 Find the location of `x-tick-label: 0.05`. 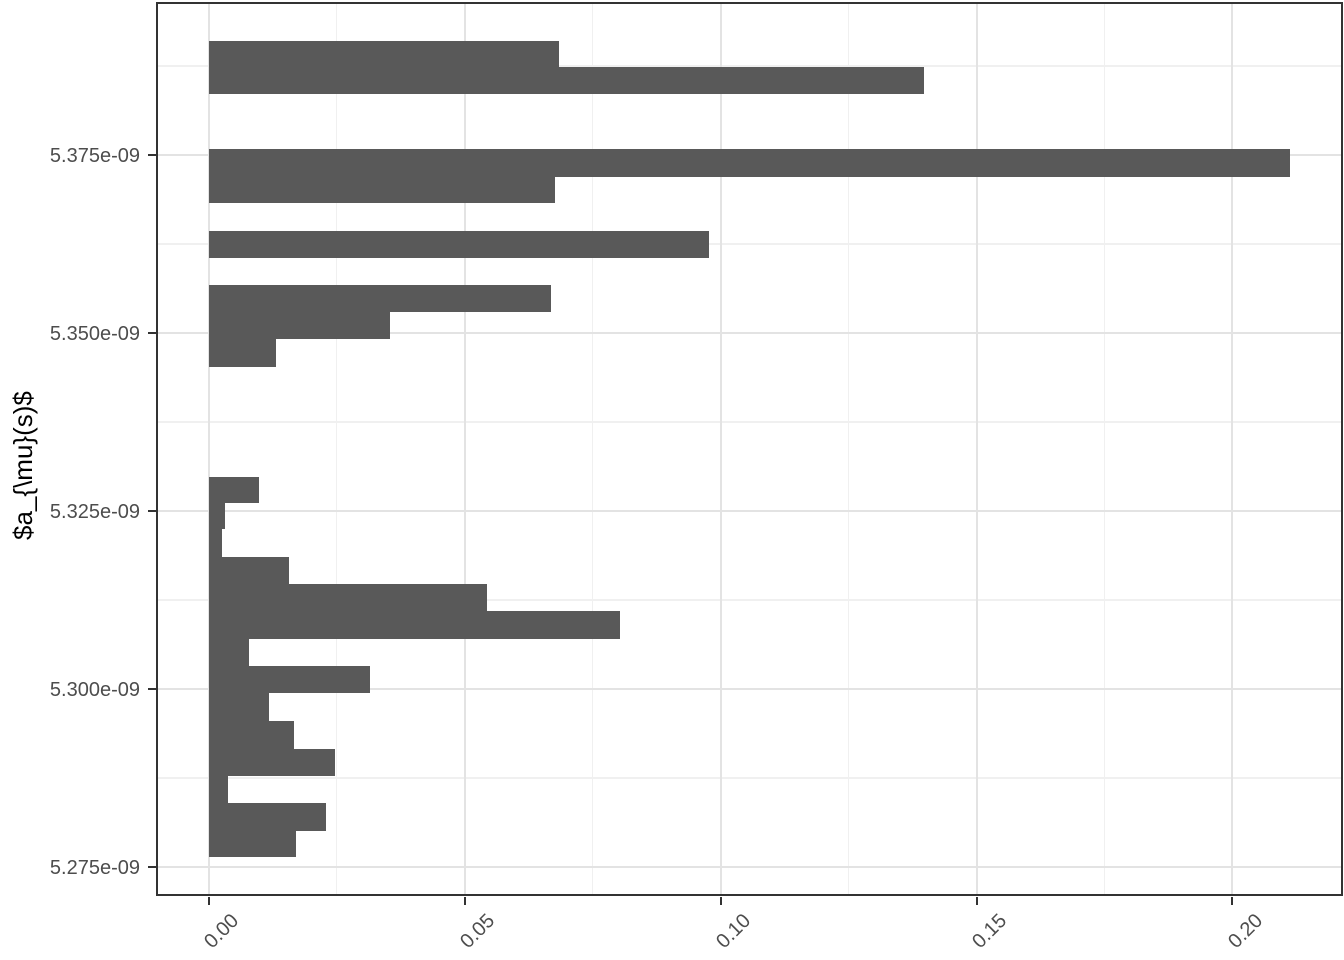

x-tick-label: 0.05 is located at coordinates (477, 931).